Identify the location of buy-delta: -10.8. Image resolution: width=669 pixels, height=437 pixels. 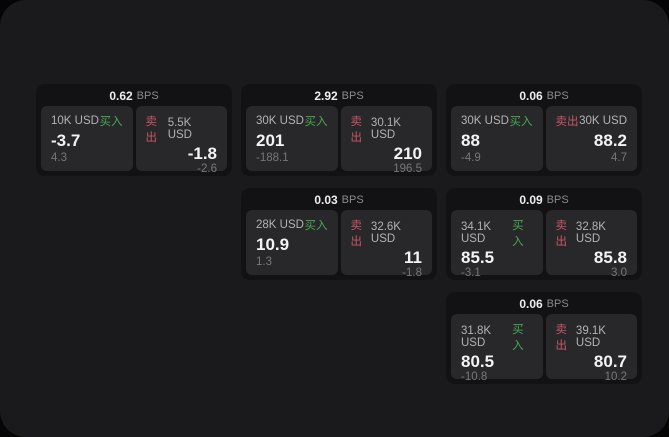
(474, 377).